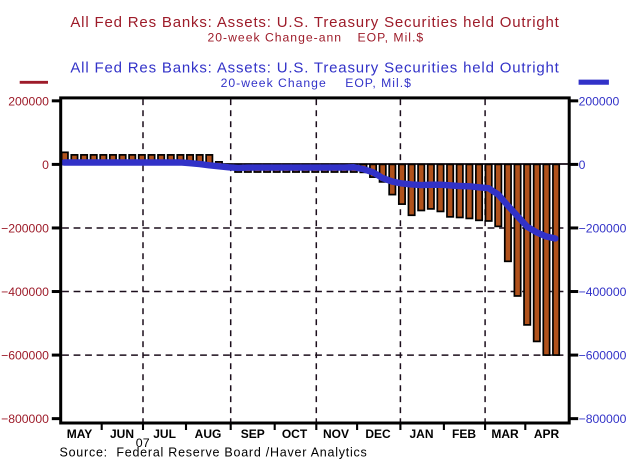 This screenshot has height=470, width=638. I want to click on svg-text: JUL, so click(164, 434).